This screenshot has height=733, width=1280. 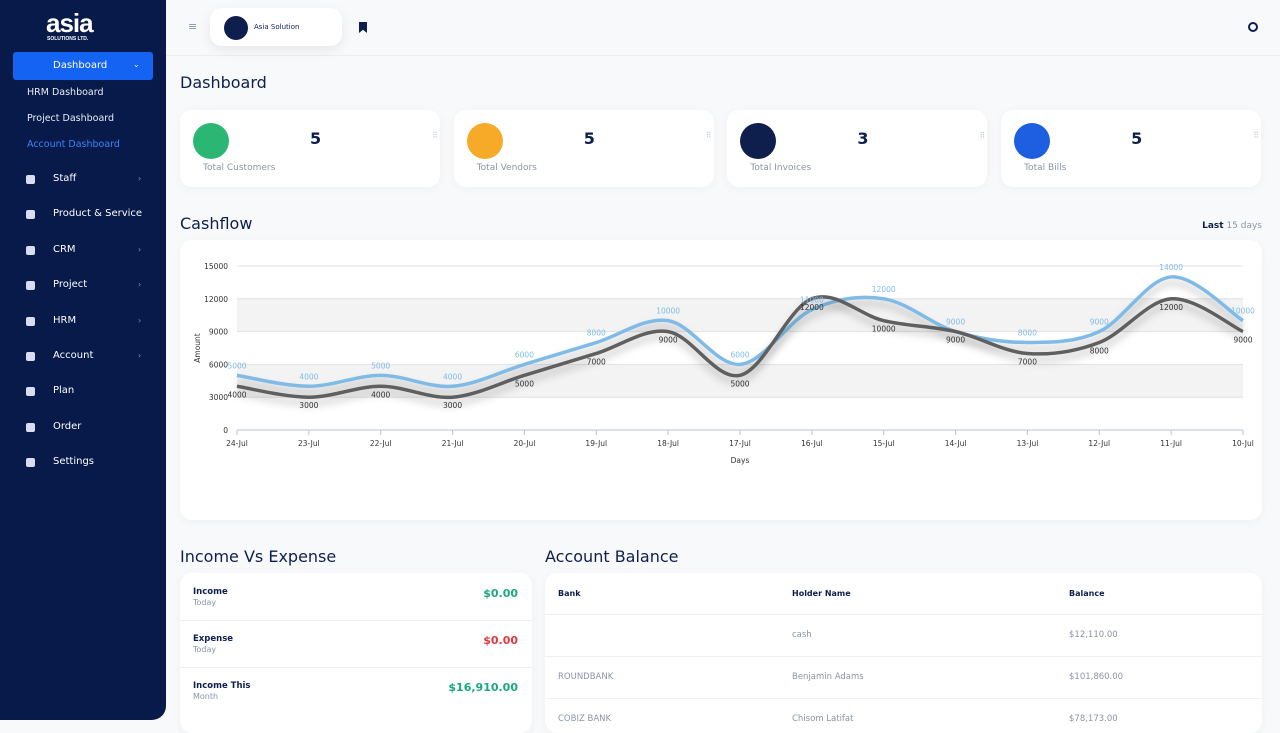 I want to click on table-cell: Benjamin Adams, so click(x=828, y=677).